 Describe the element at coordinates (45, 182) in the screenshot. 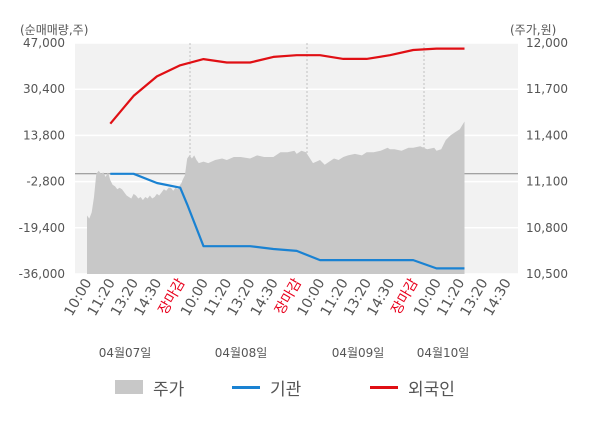

I see `left-tick-label: -2,800` at that location.